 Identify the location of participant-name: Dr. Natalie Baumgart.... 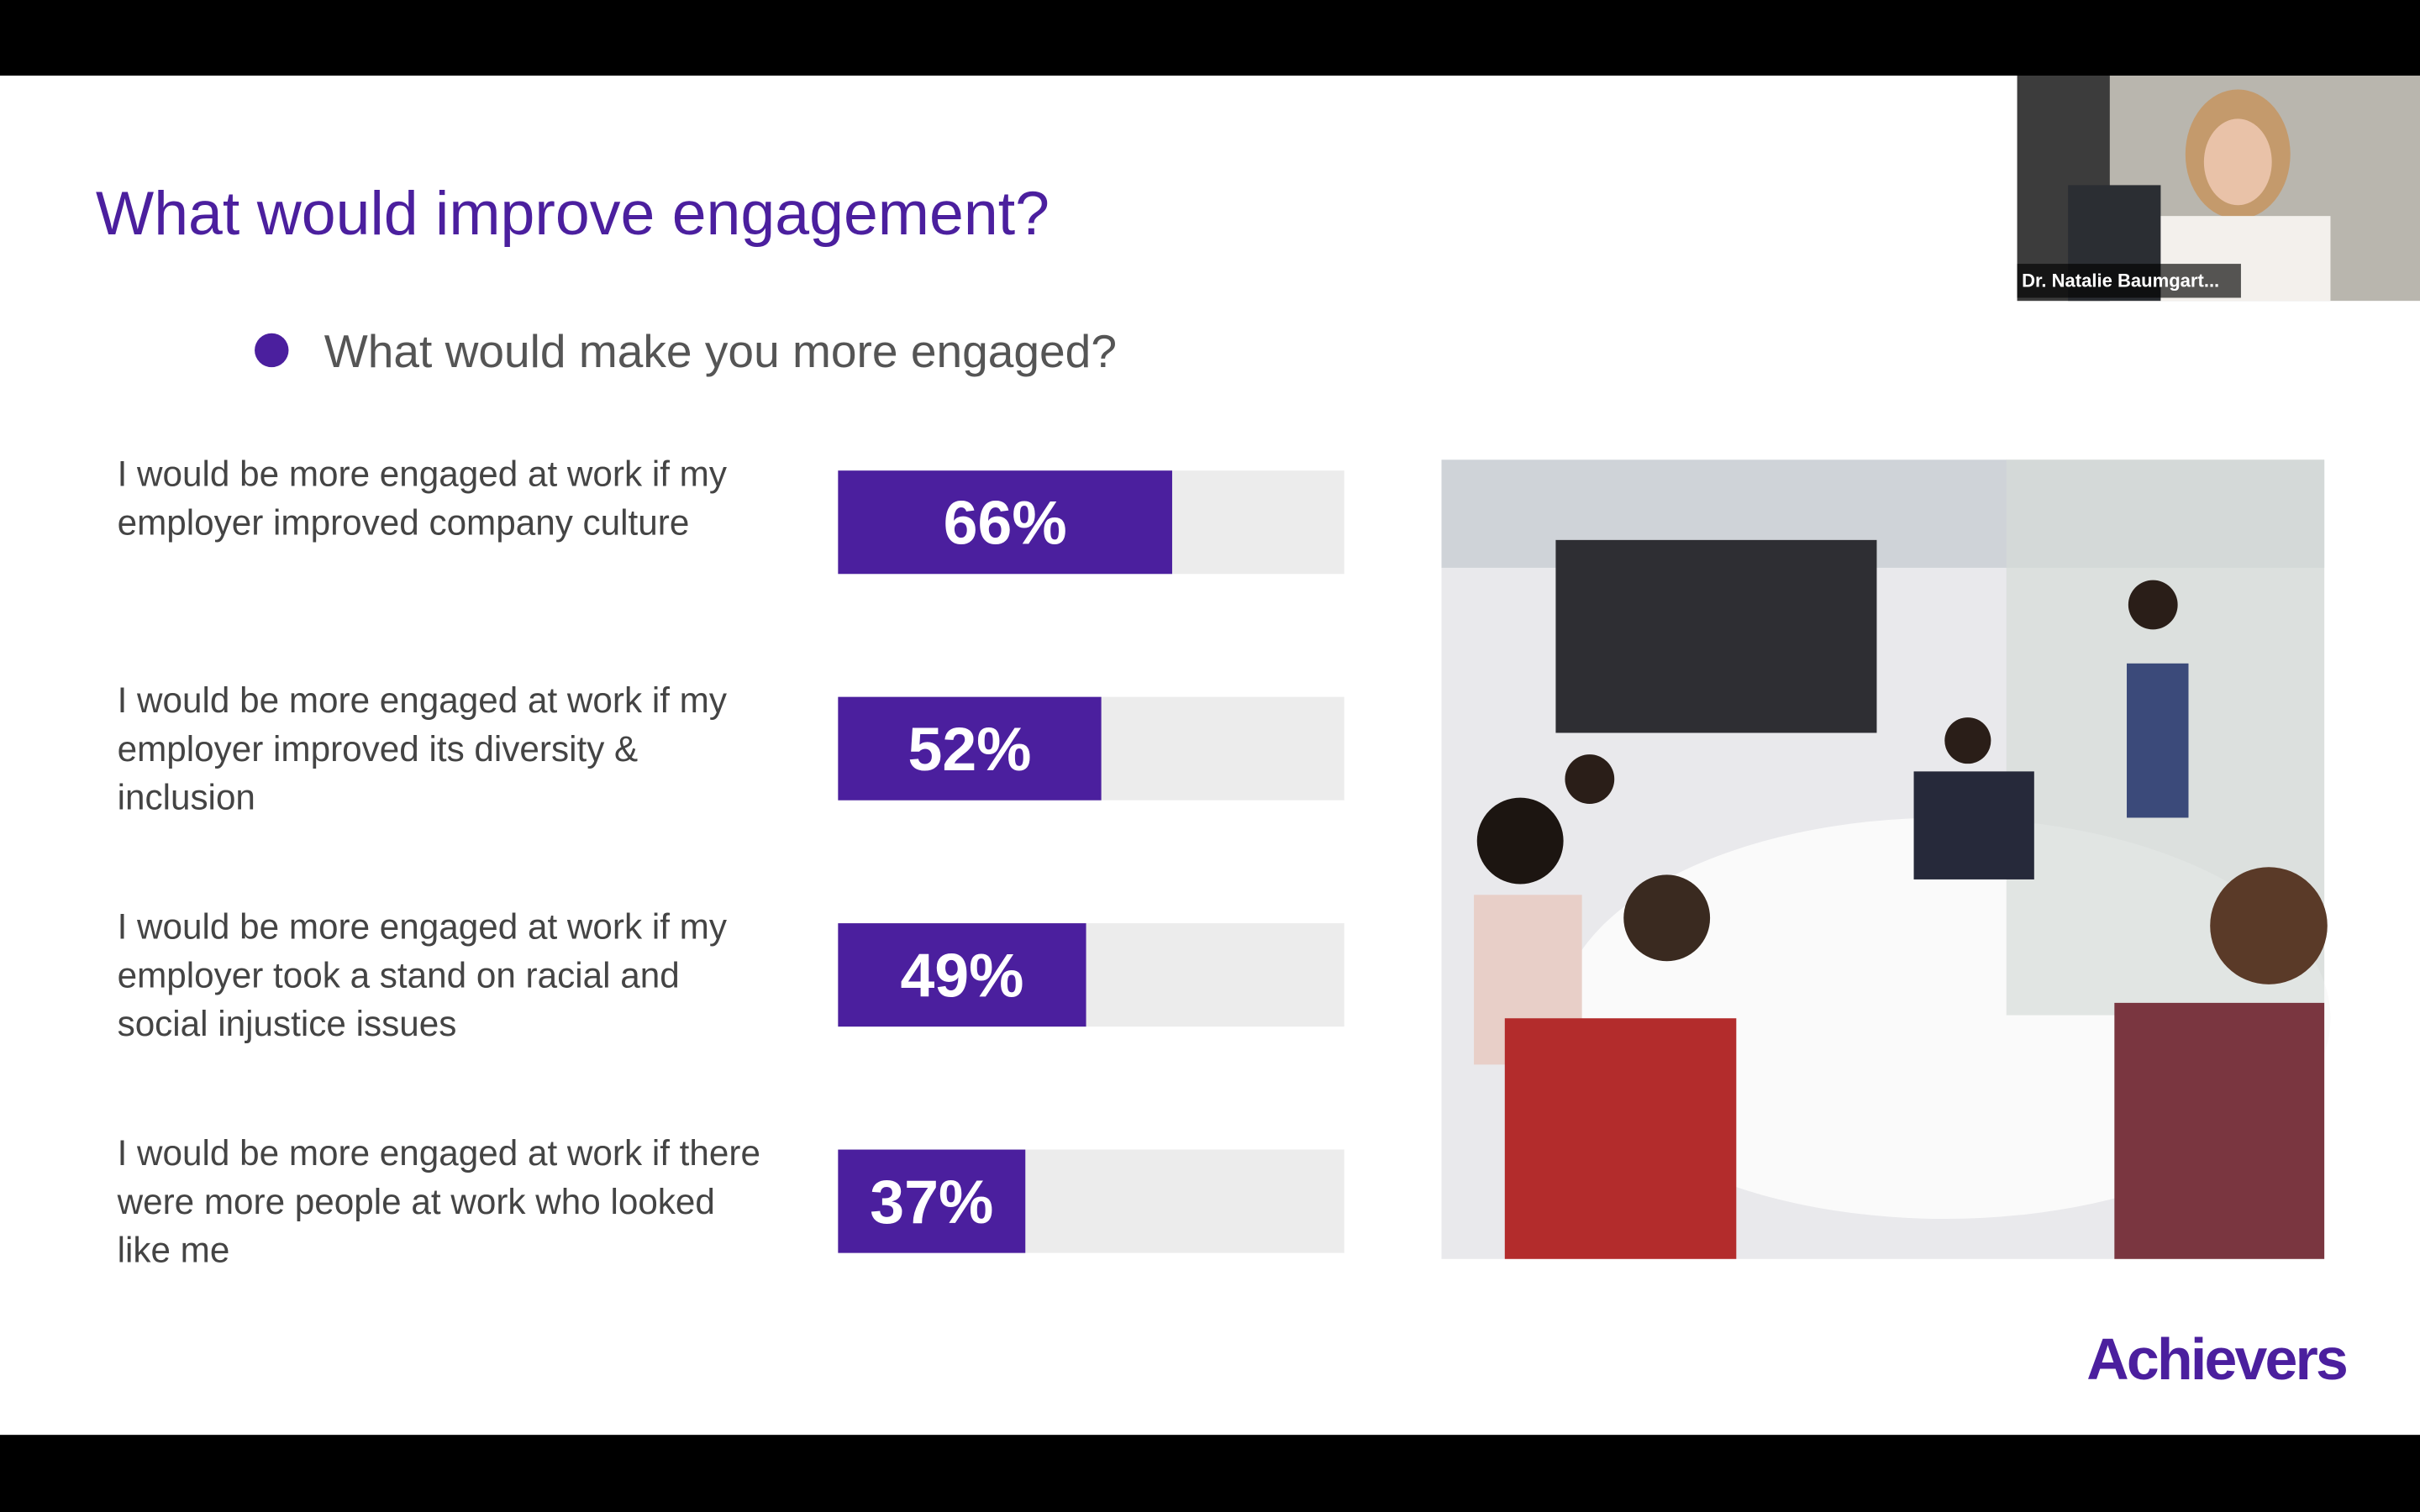
(2120, 280).